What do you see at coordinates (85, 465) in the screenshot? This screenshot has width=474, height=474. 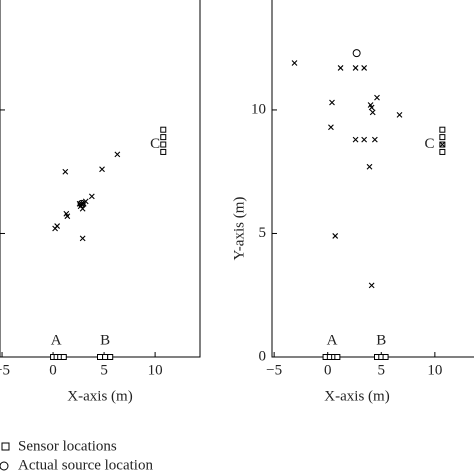 I see `legend-label: Actual source location` at bounding box center [85, 465].